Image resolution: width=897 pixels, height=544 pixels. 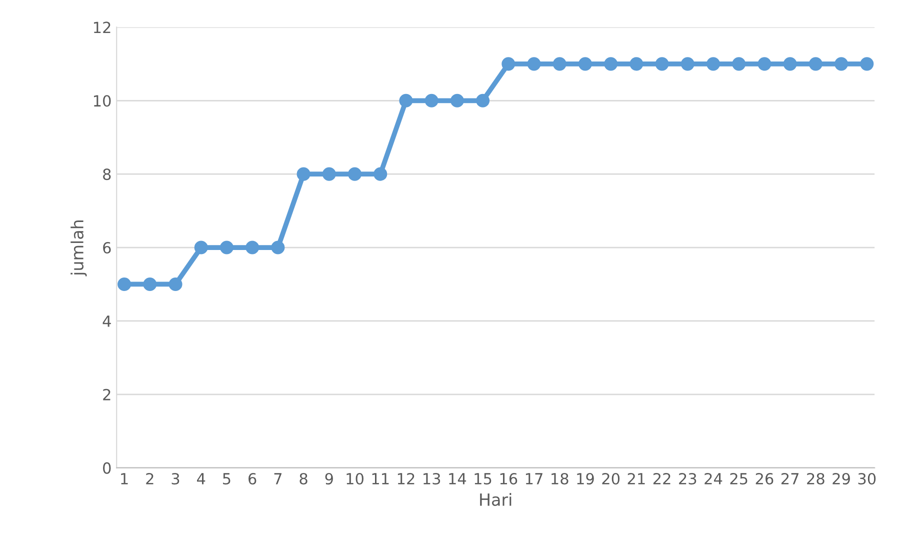 What do you see at coordinates (789, 478) in the screenshot?
I see `x-tick-label: 27` at bounding box center [789, 478].